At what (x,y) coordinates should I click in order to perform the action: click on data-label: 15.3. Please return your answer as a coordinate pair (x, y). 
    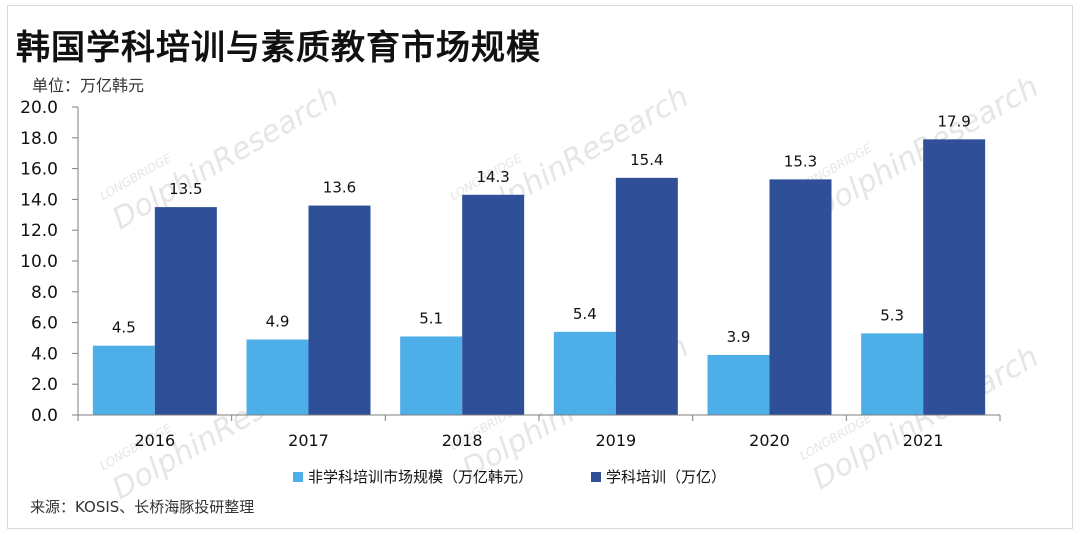
    Looking at the image, I should click on (800, 161).